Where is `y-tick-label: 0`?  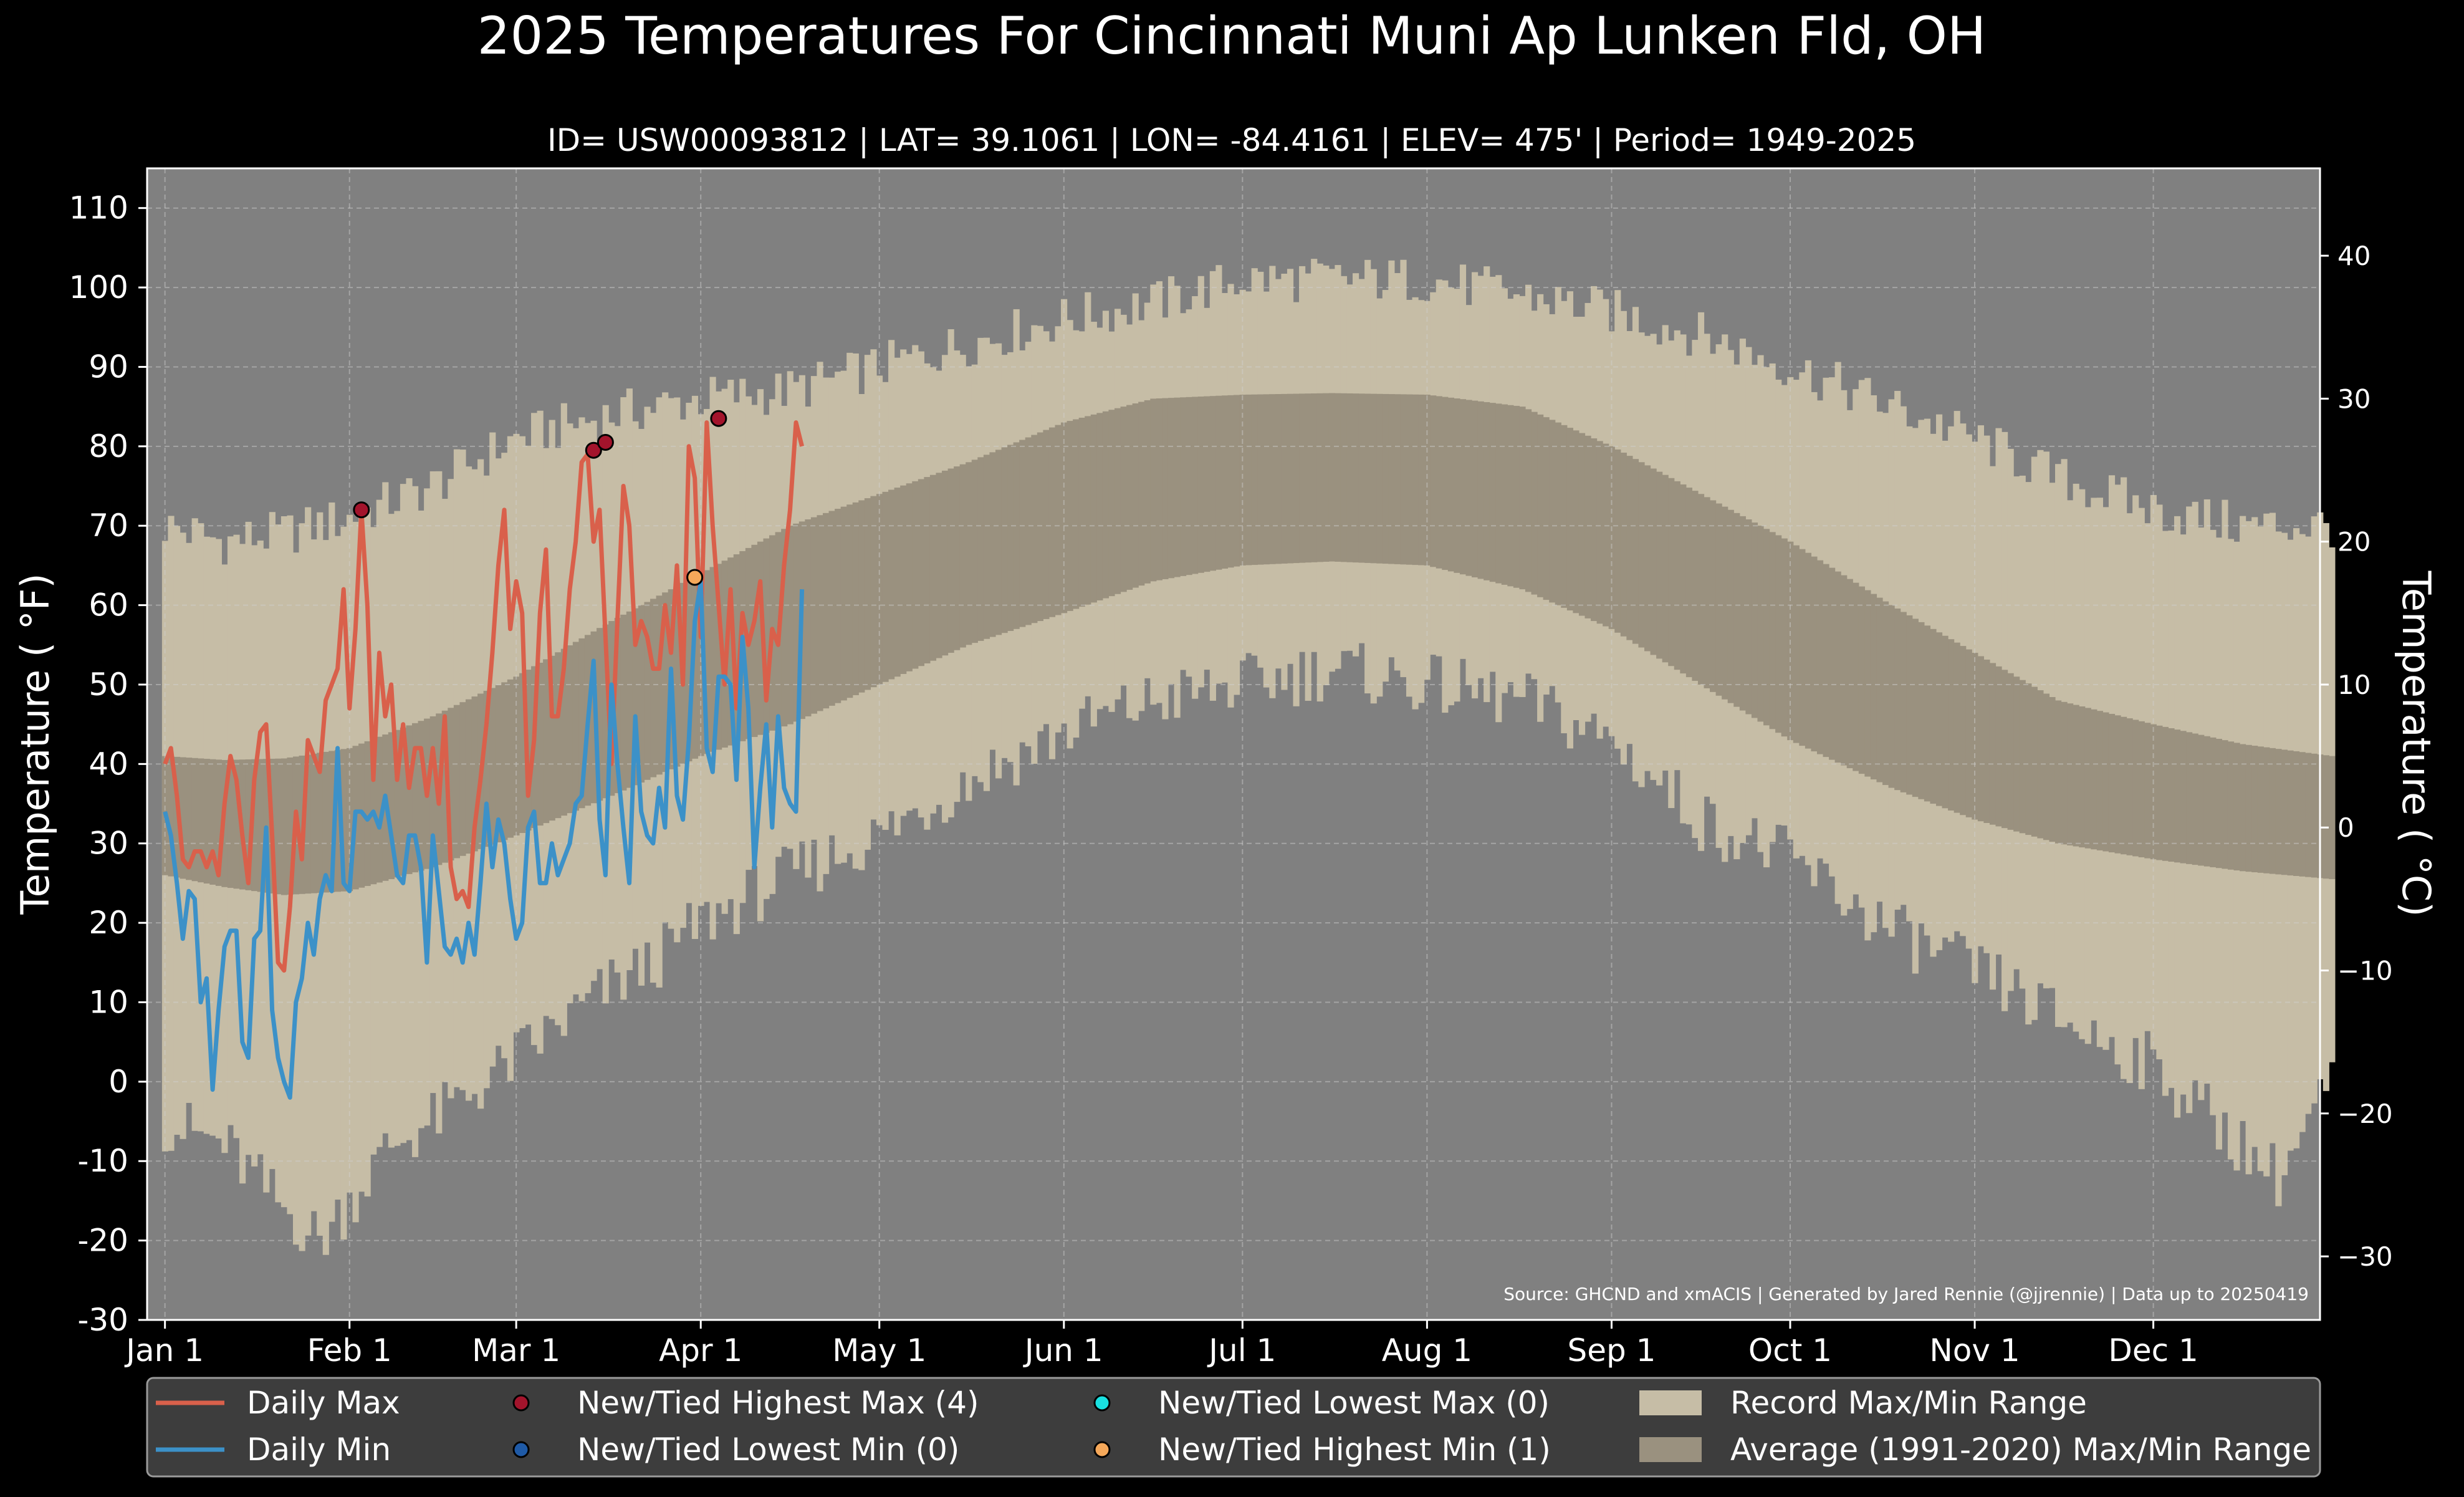 y-tick-label: 0 is located at coordinates (118, 1082).